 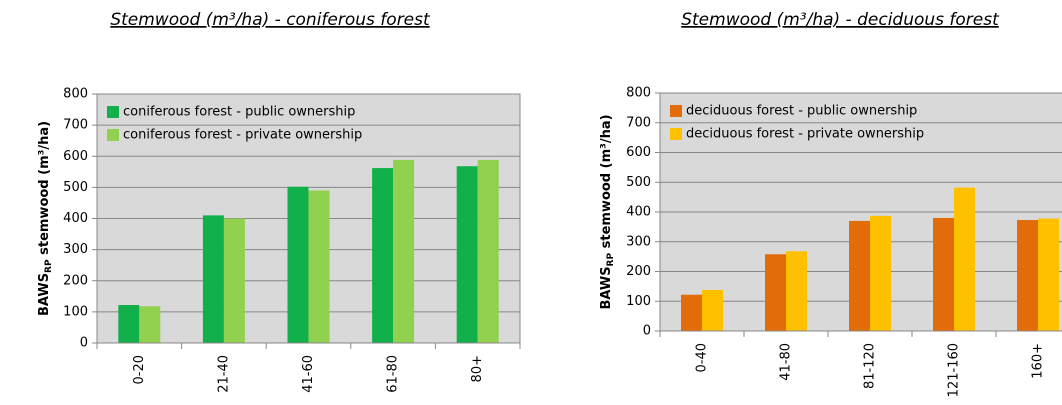 I want to click on legend-label: deciduous forest - public ownership, so click(x=801, y=111).